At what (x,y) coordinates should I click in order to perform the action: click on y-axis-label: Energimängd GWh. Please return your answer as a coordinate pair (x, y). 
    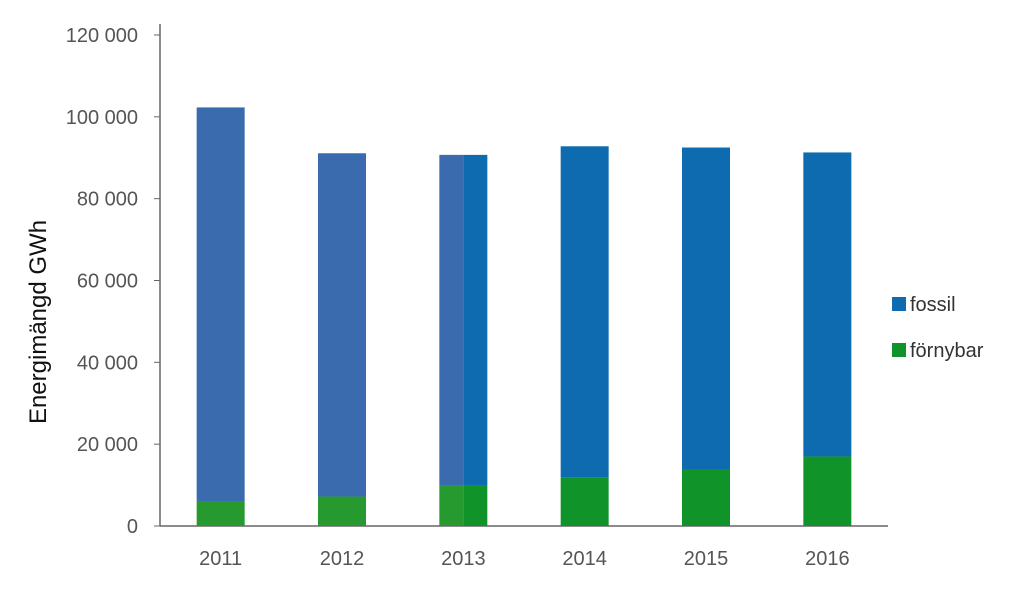
    Looking at the image, I should click on (38, 322).